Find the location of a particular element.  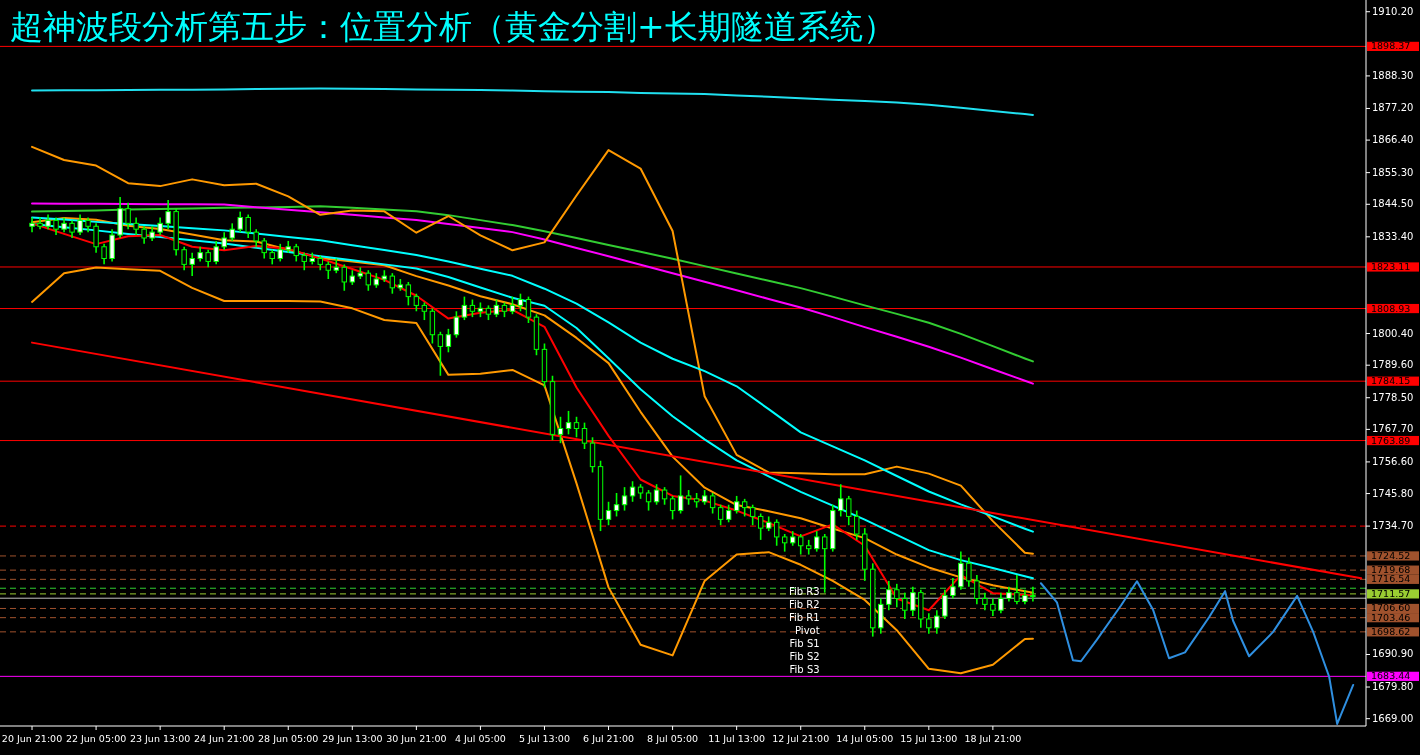

x-tick-label: 24 Jun 21:00 is located at coordinates (224, 738).